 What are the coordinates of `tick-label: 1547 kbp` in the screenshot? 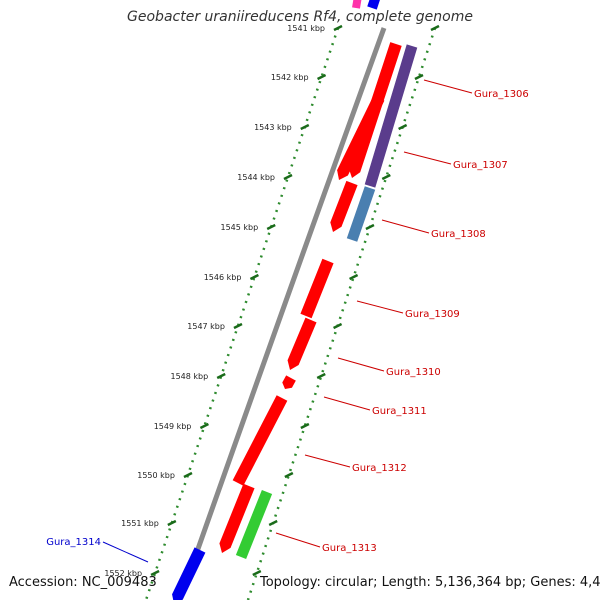 It's located at (206, 326).